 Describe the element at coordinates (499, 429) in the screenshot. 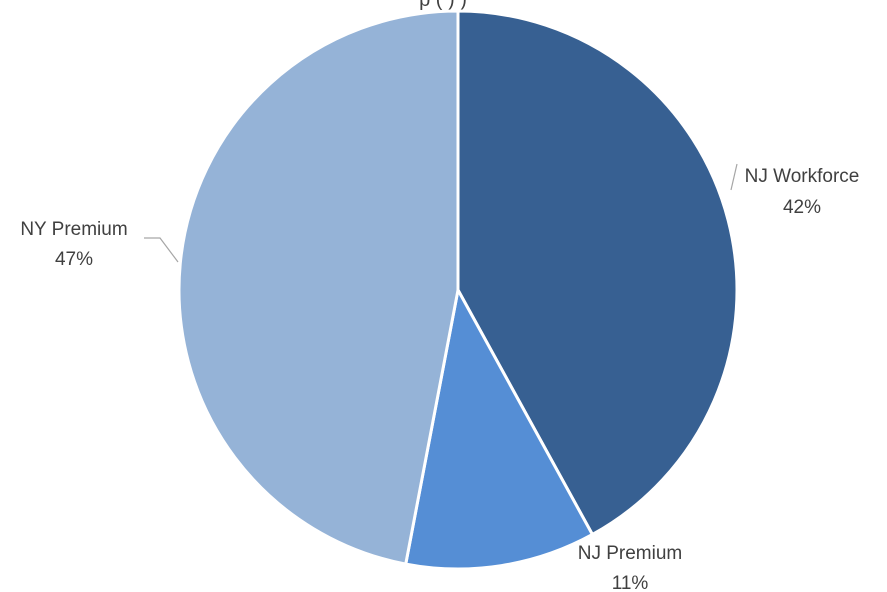

I see `pie-slice-nj-premium` at that location.